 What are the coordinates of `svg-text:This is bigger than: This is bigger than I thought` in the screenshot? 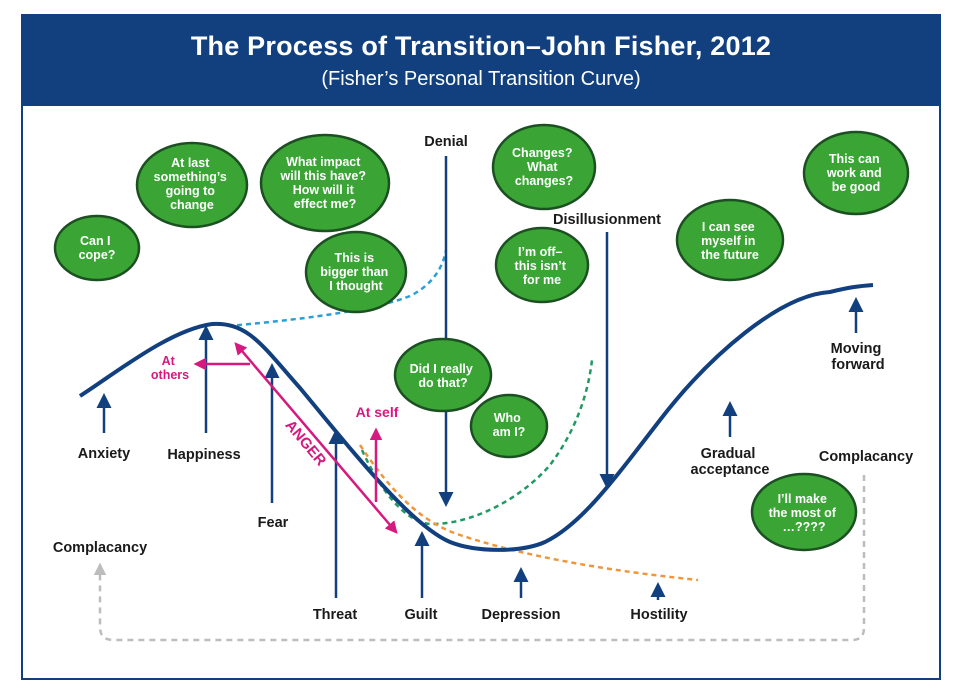 It's located at (356, 272).